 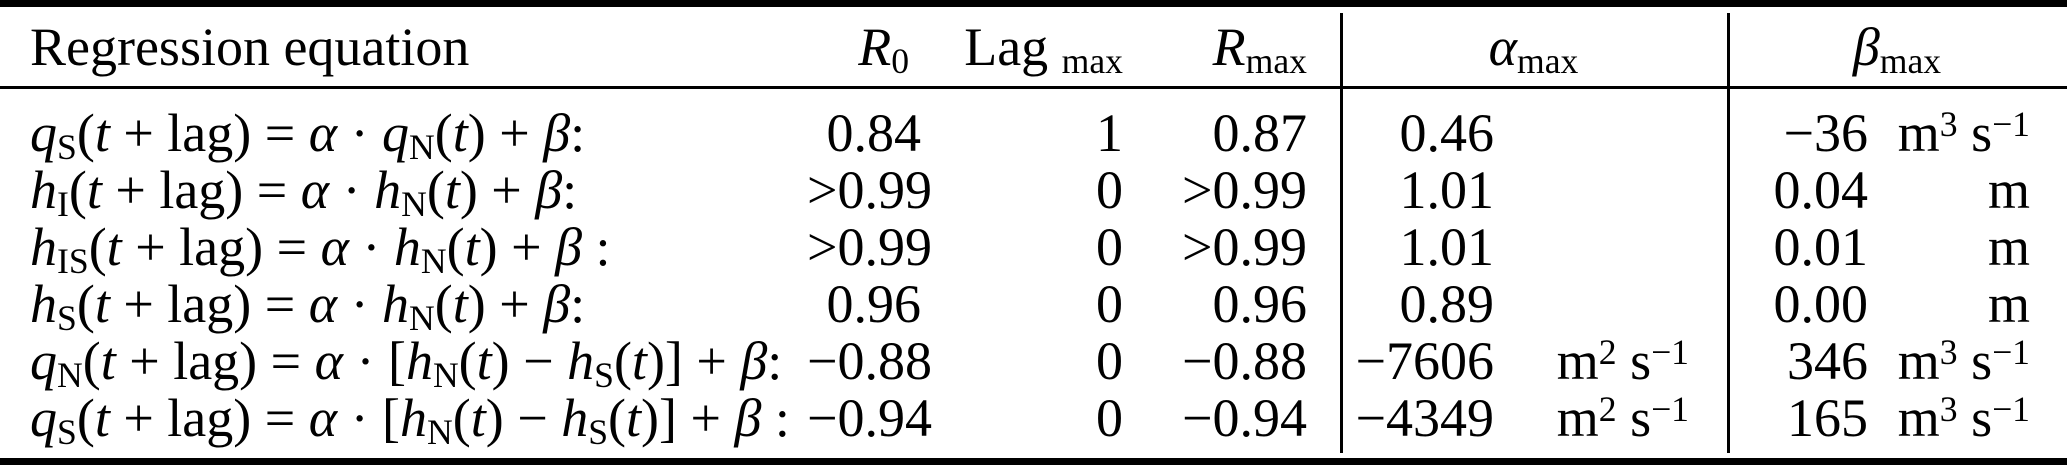 I want to click on alpha-max-value-cell: −4349, so click(x=1424, y=418).